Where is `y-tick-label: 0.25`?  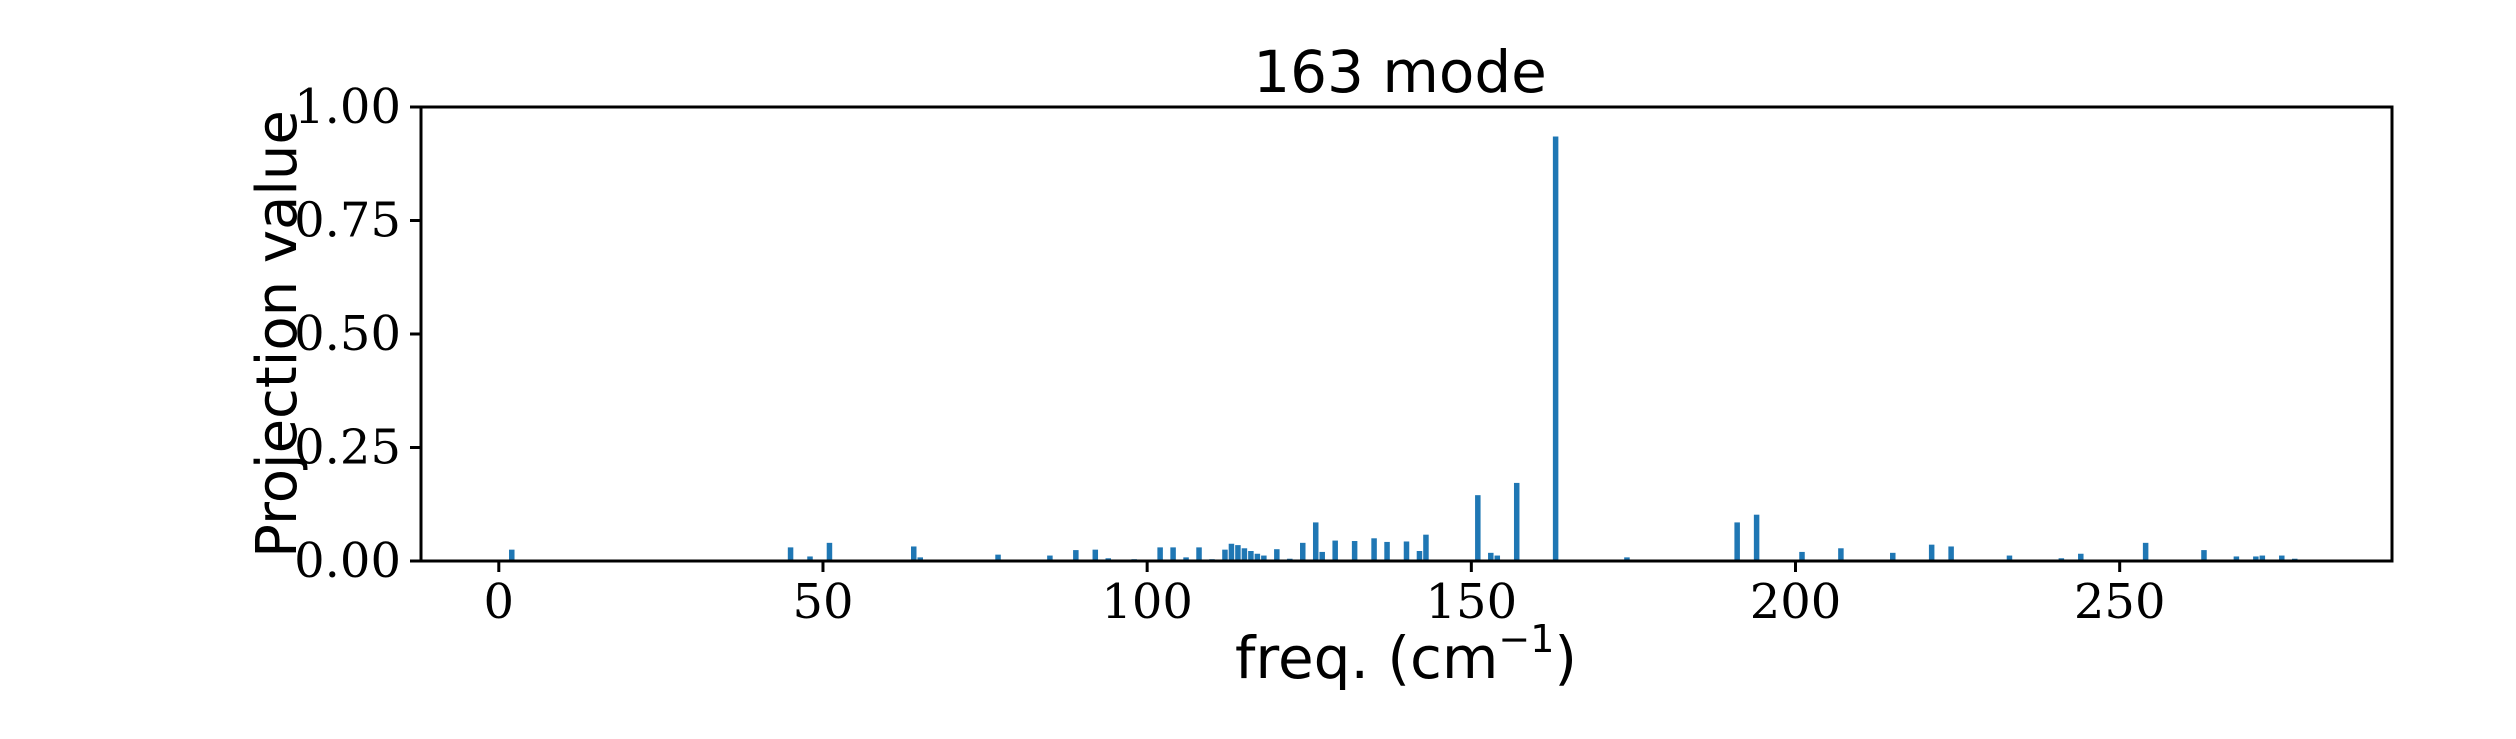
y-tick-label: 0.25 is located at coordinates (347, 448).